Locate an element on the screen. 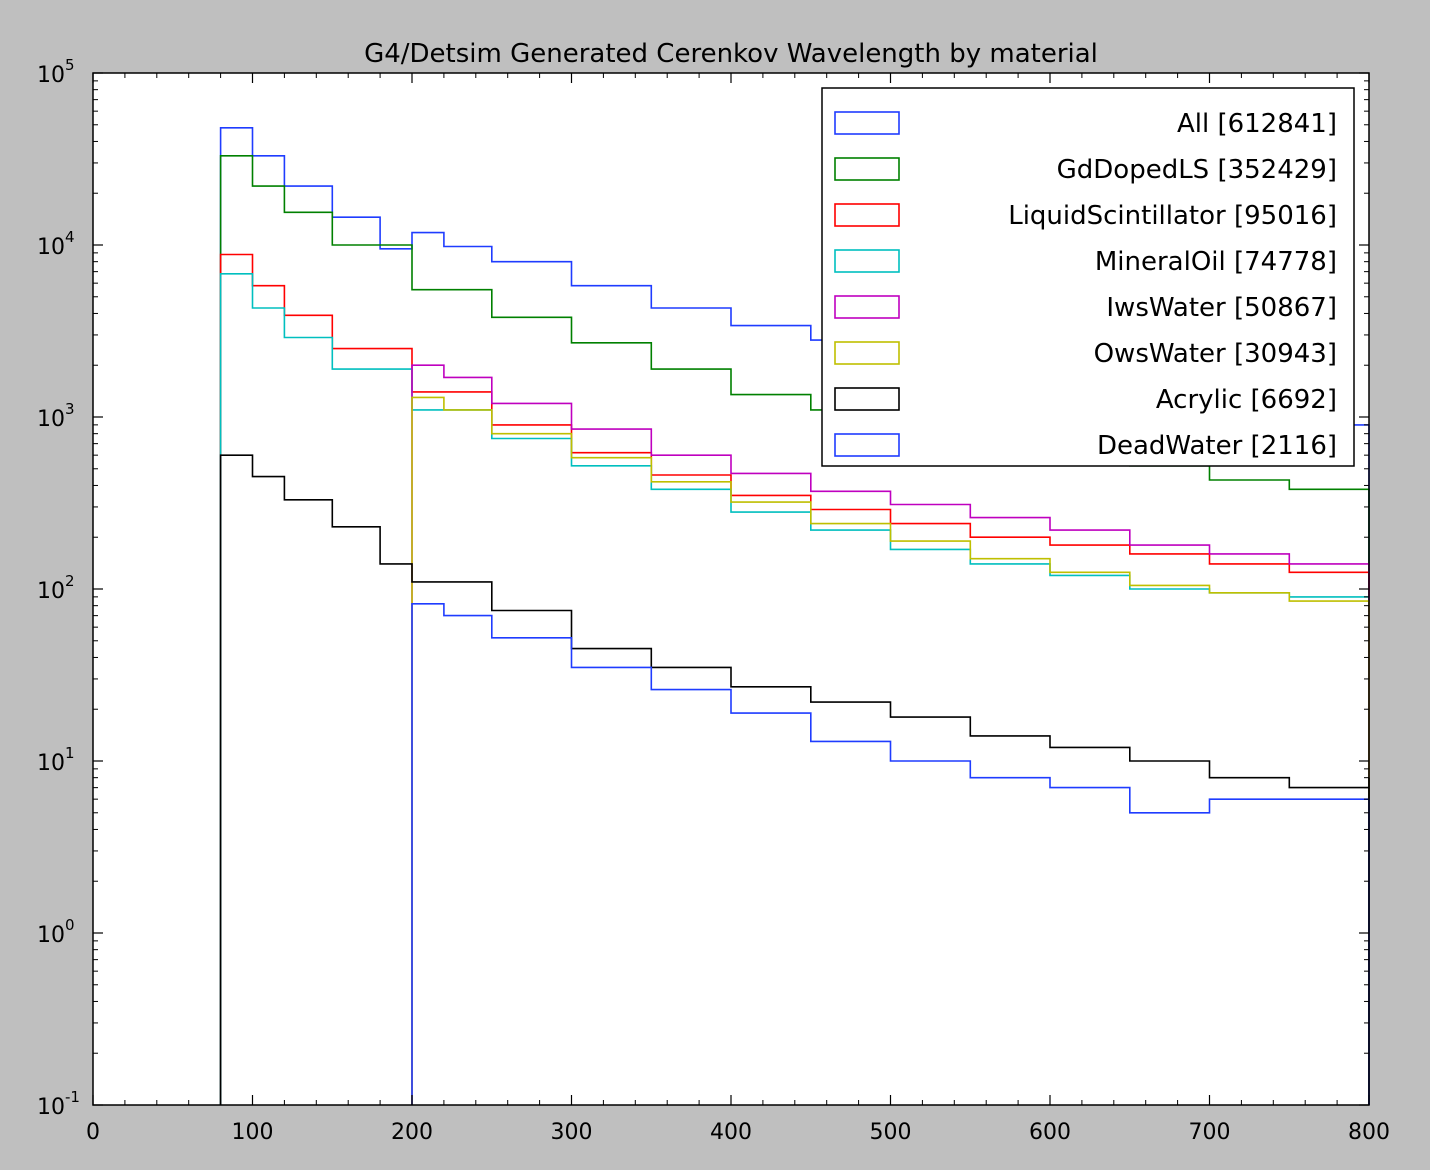 This screenshot has width=1430, height=1170. y-tick-label: 10⁰ is located at coordinates (56, 932).